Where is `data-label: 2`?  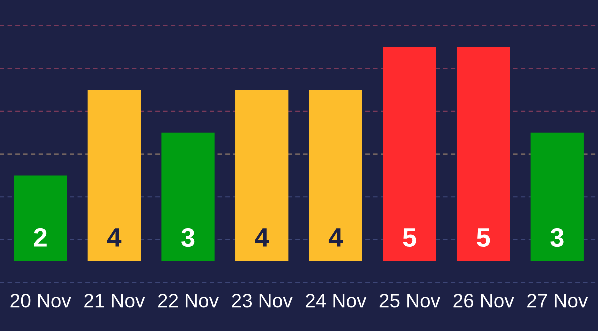 data-label: 2 is located at coordinates (40, 237).